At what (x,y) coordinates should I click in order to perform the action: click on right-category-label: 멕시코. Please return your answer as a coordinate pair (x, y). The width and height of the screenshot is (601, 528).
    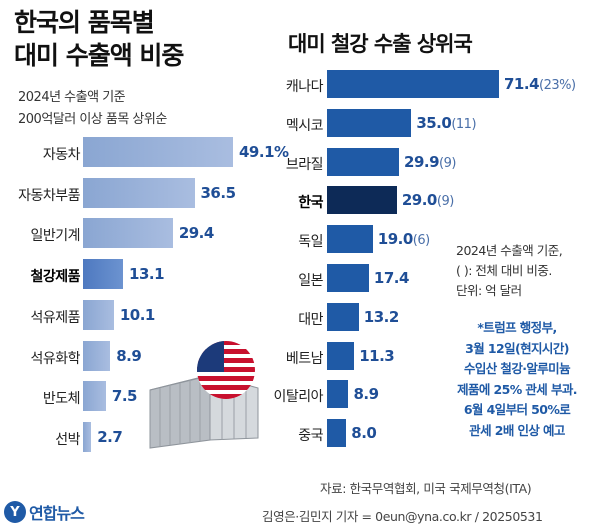
    Looking at the image, I should click on (304, 125).